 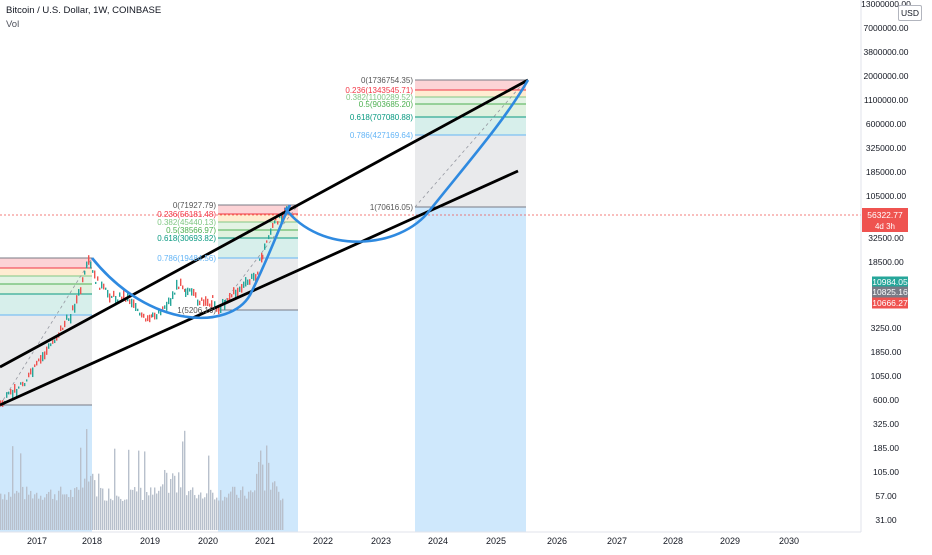 What do you see at coordinates (886, 328) in the screenshot?
I see `y-tick-label: 3250.00` at bounding box center [886, 328].